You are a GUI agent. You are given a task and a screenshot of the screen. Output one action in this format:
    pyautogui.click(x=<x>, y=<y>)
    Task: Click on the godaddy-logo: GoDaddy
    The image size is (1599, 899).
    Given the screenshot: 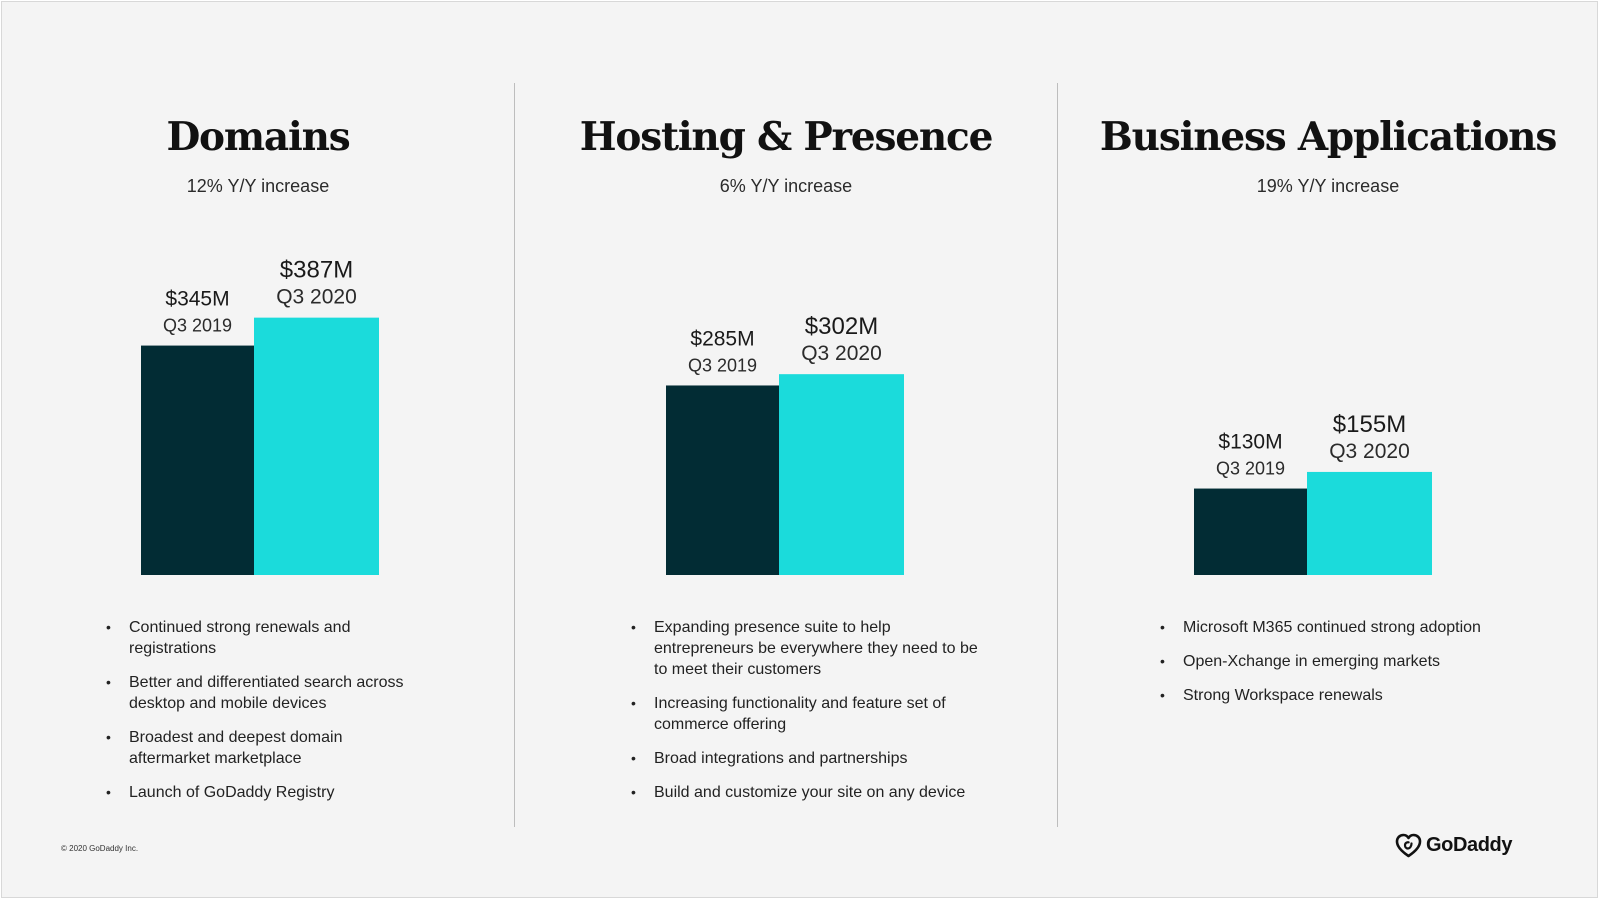 What is the action you would take?
    pyautogui.click(x=1454, y=845)
    